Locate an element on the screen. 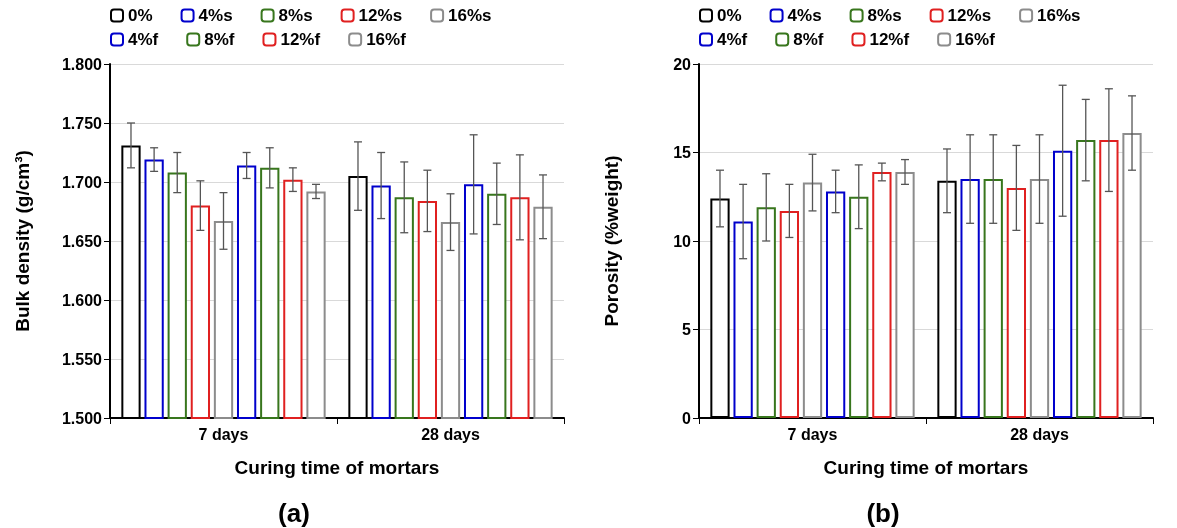 The height and width of the screenshot is (528, 1177). y-tick-label: 1.750 is located at coordinates (82, 123).